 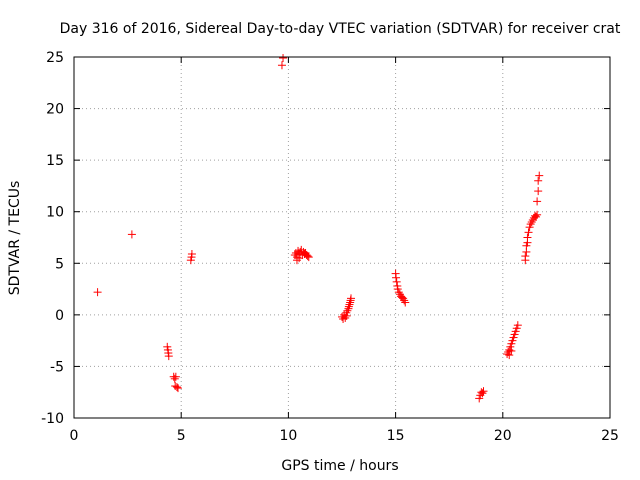 I want to click on y-tick-label: 5, so click(x=59, y=264).